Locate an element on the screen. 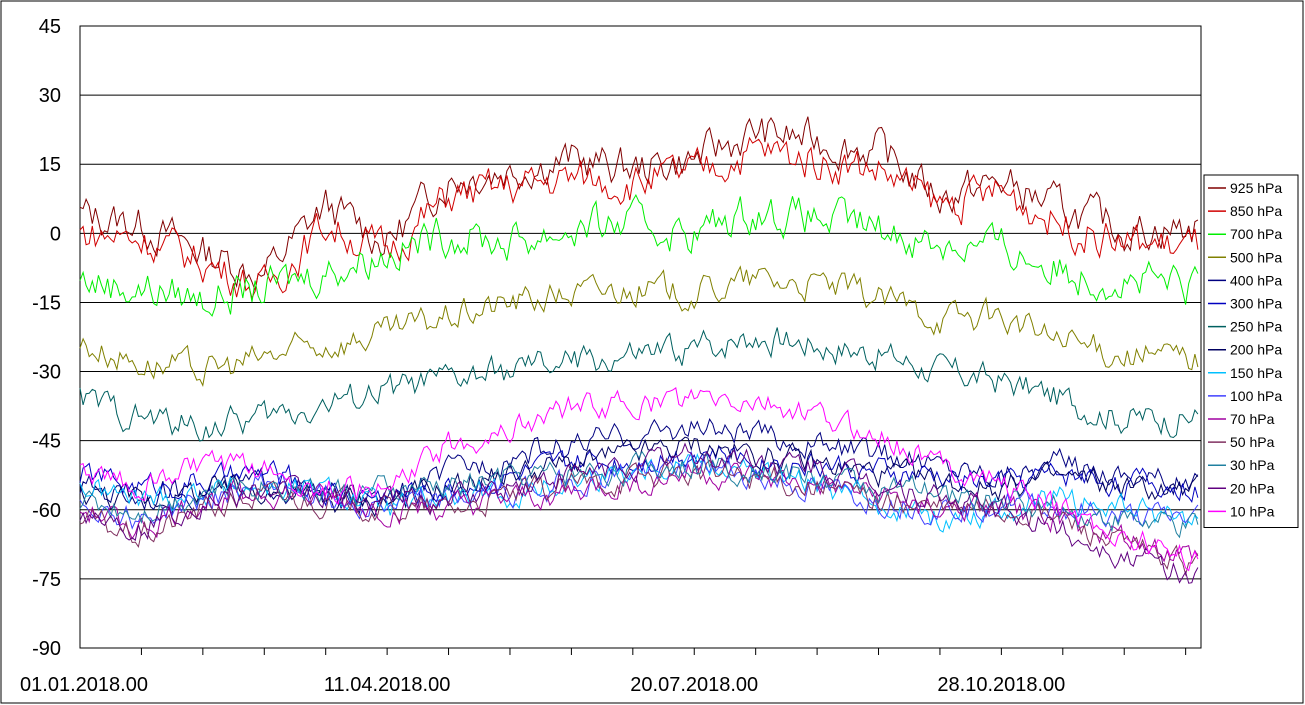 The image size is (1305, 705). y-tick-label: 0 is located at coordinates (55, 234).